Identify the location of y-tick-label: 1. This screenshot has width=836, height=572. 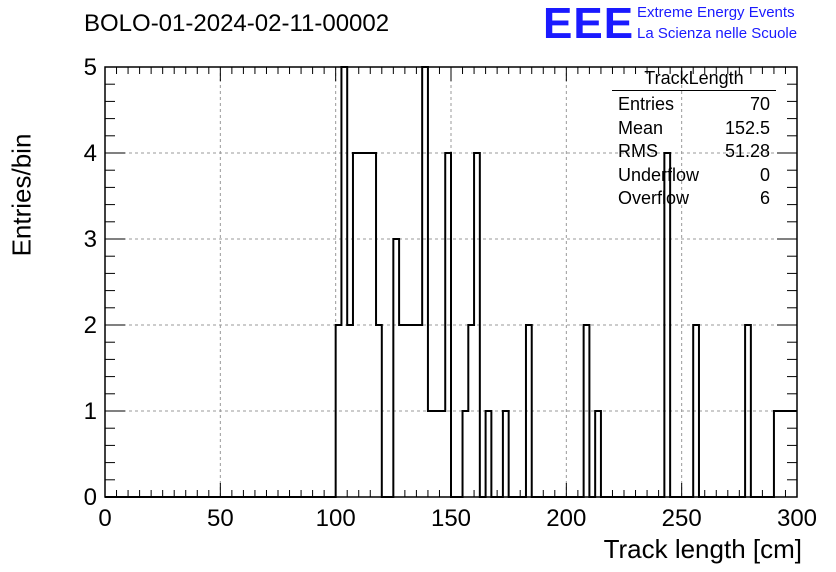
(90, 411).